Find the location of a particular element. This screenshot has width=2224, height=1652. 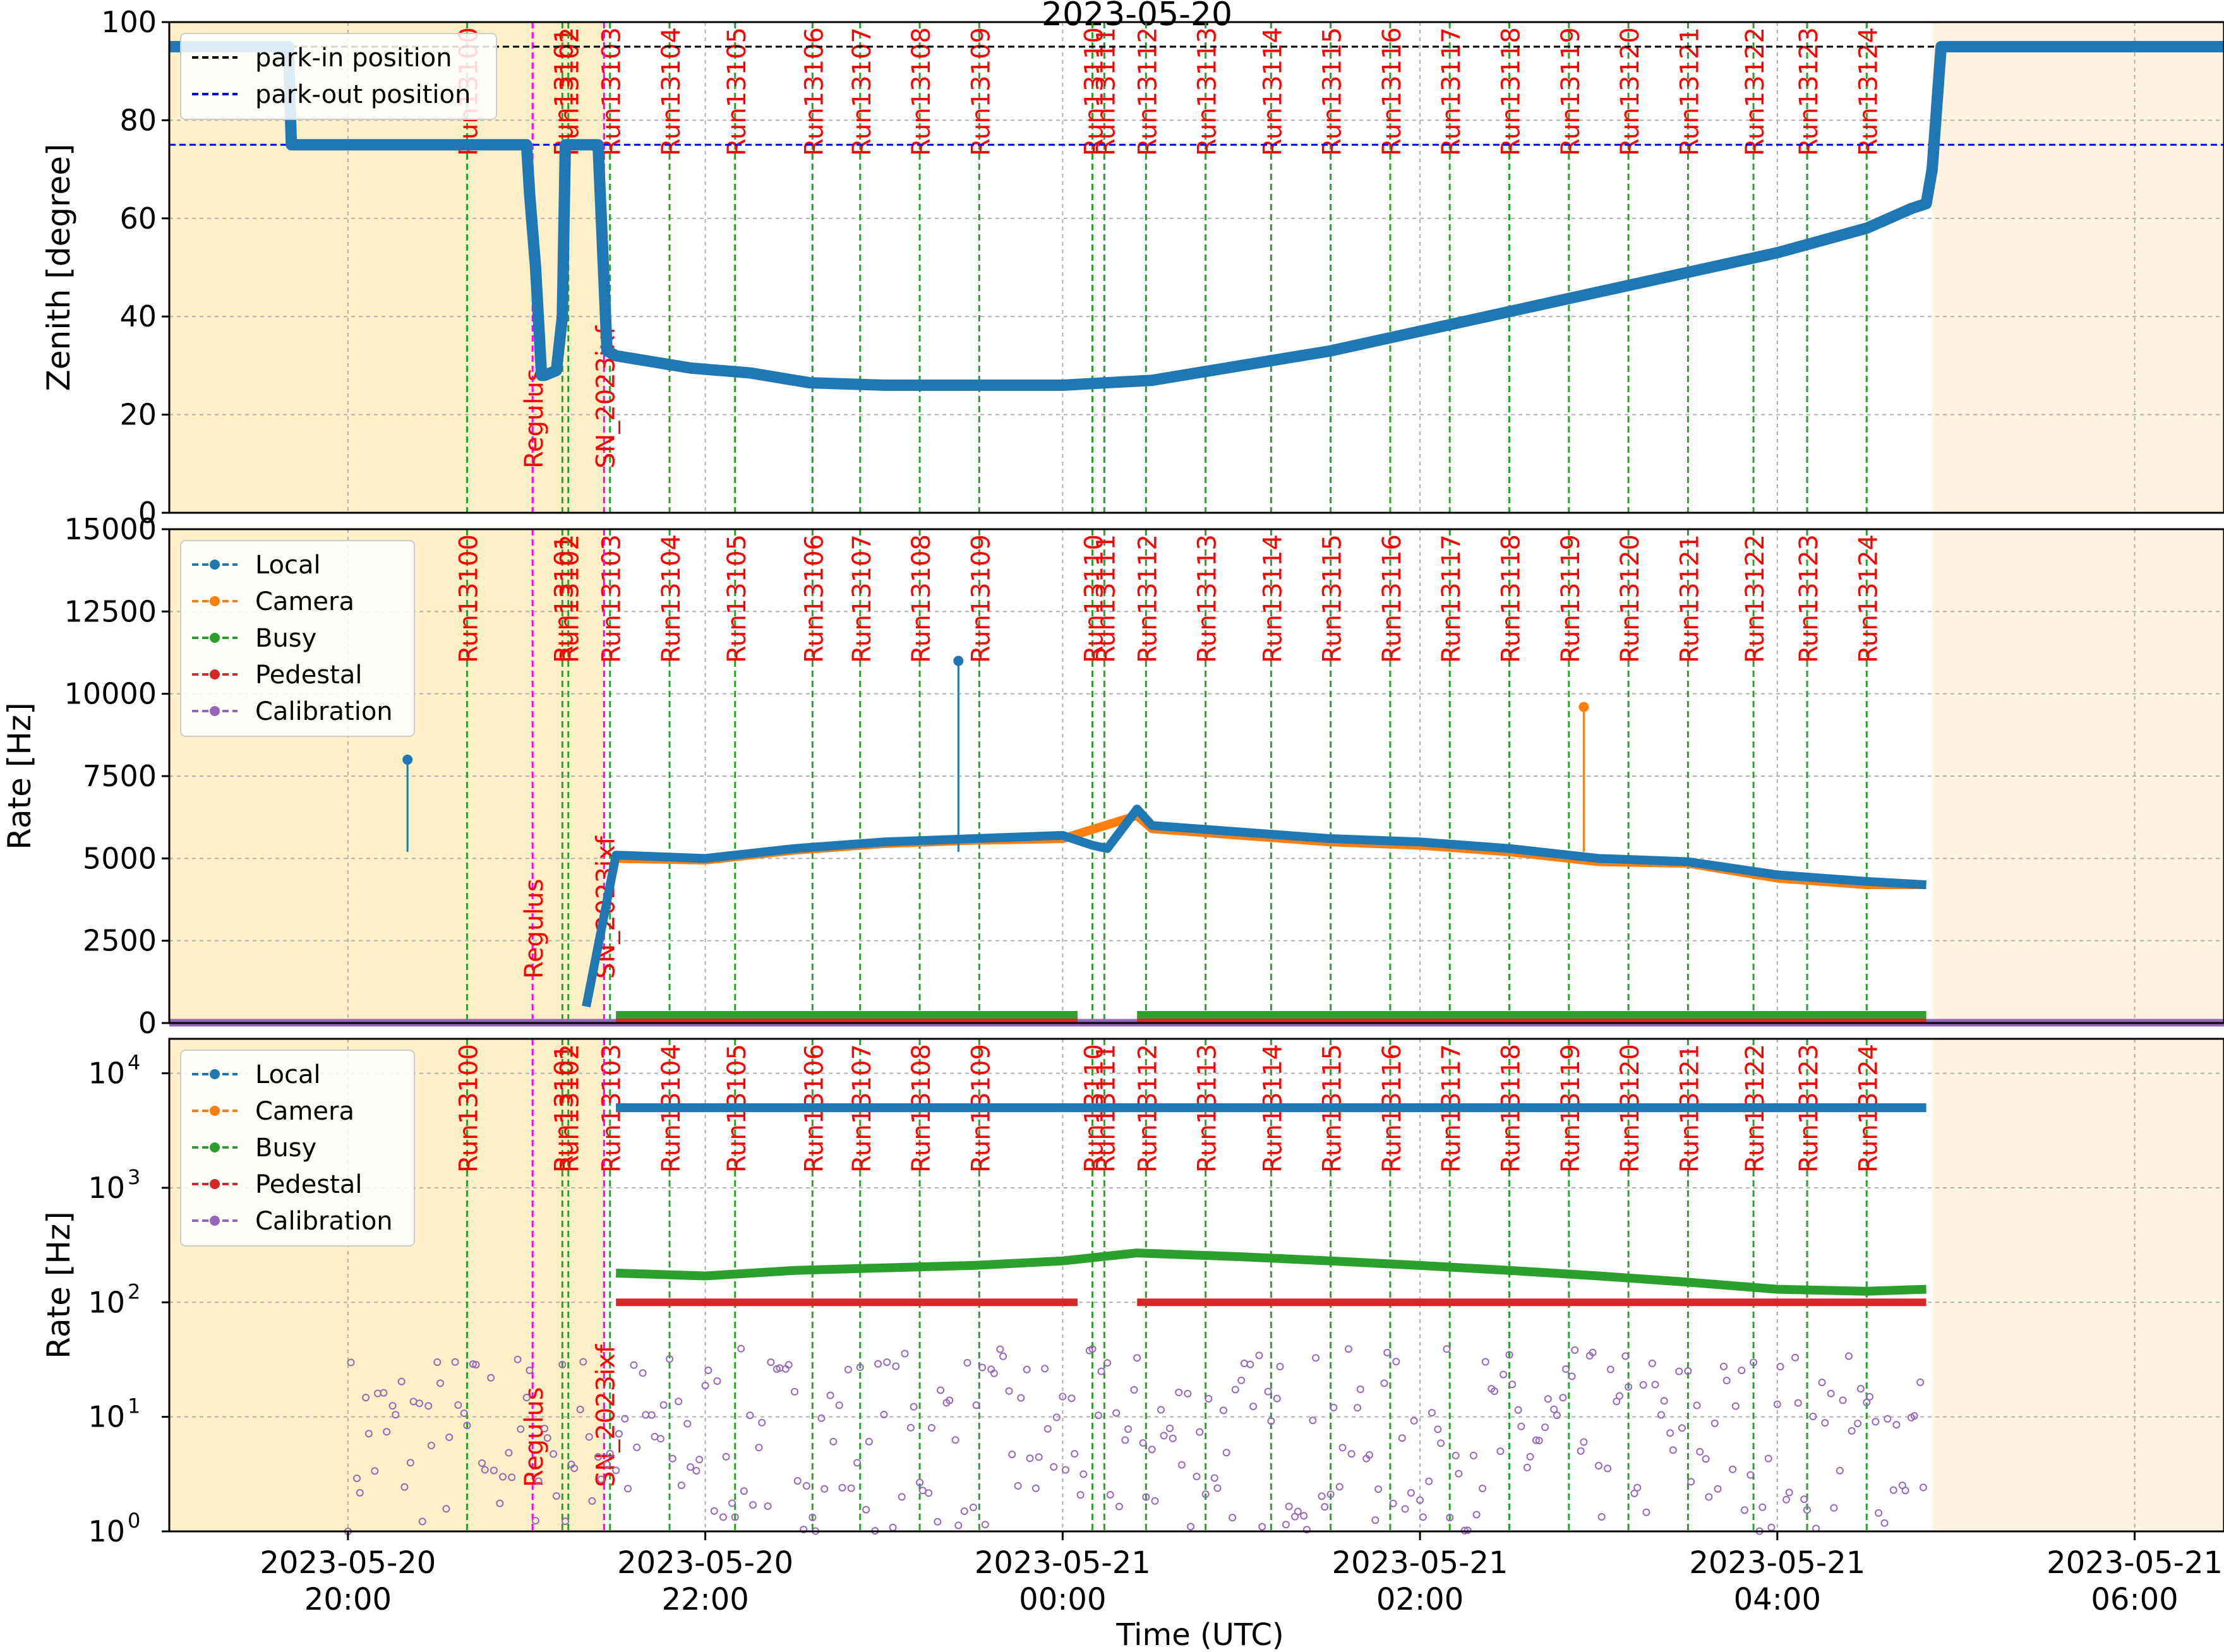

y-tick-exponent: 3 is located at coordinates (134, 1177).